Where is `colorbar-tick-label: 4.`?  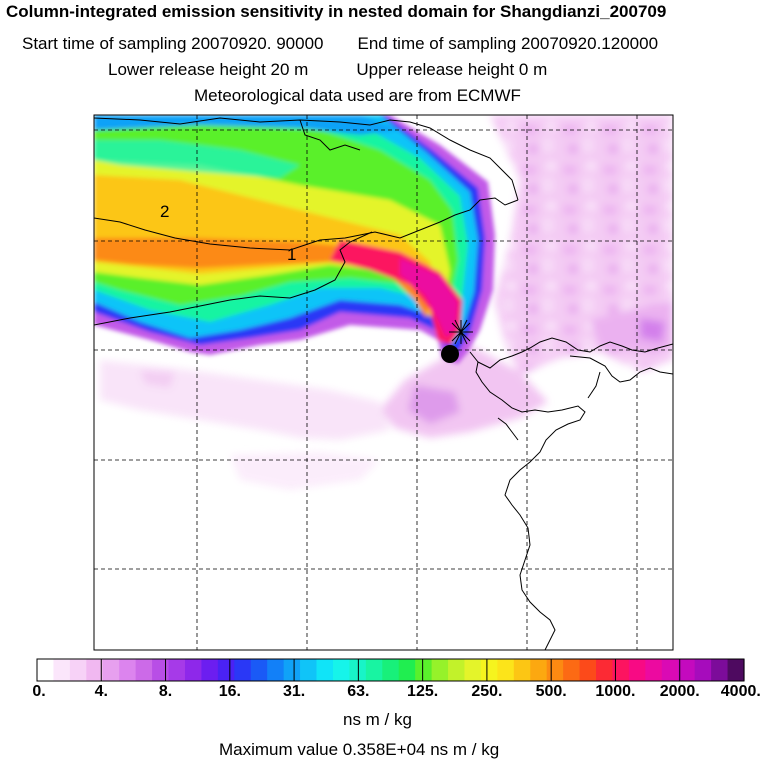
colorbar-tick-label: 4. is located at coordinates (101, 691).